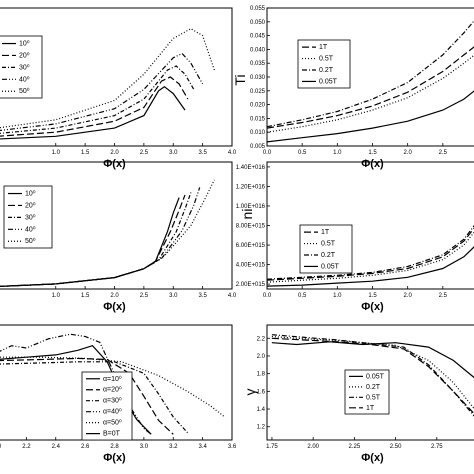 This screenshot has width=474, height=474. What do you see at coordinates (251, 168) in the screenshot?
I see `y-tick-label: 1.40E+016` at bounding box center [251, 168].